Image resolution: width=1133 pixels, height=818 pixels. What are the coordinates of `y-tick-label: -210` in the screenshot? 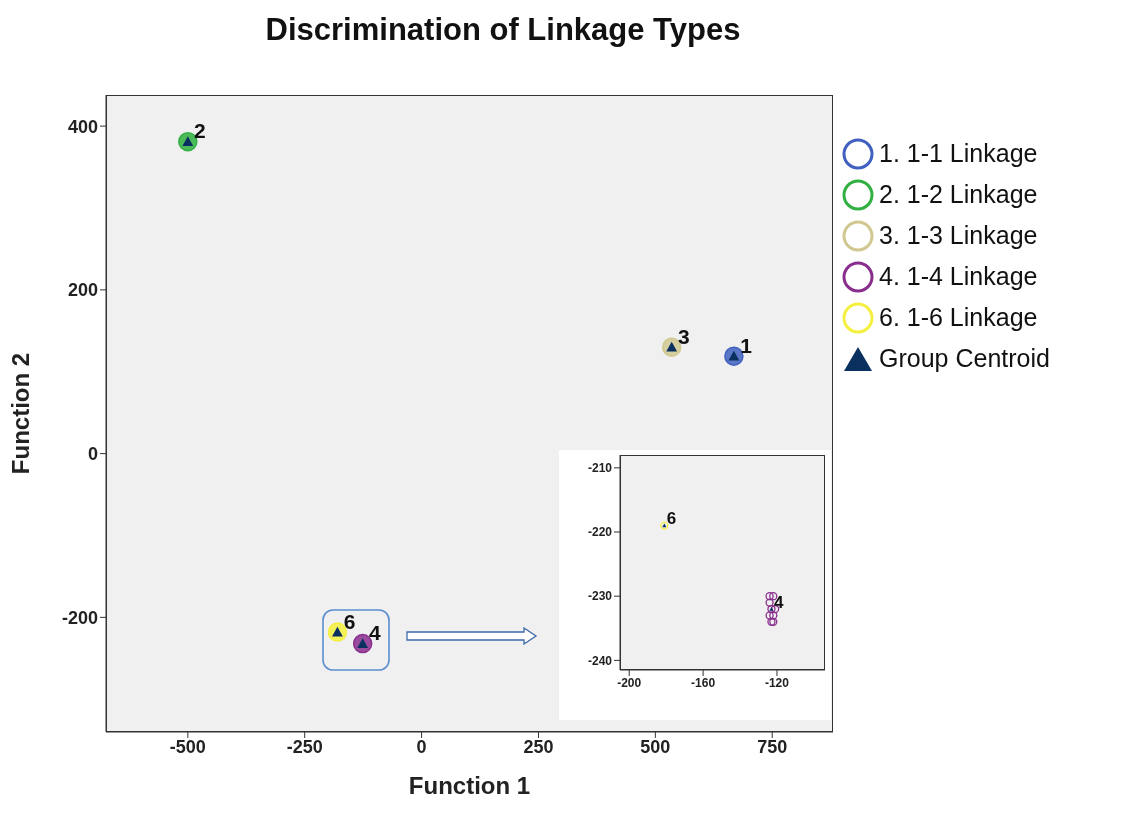 It's located at (600, 468).